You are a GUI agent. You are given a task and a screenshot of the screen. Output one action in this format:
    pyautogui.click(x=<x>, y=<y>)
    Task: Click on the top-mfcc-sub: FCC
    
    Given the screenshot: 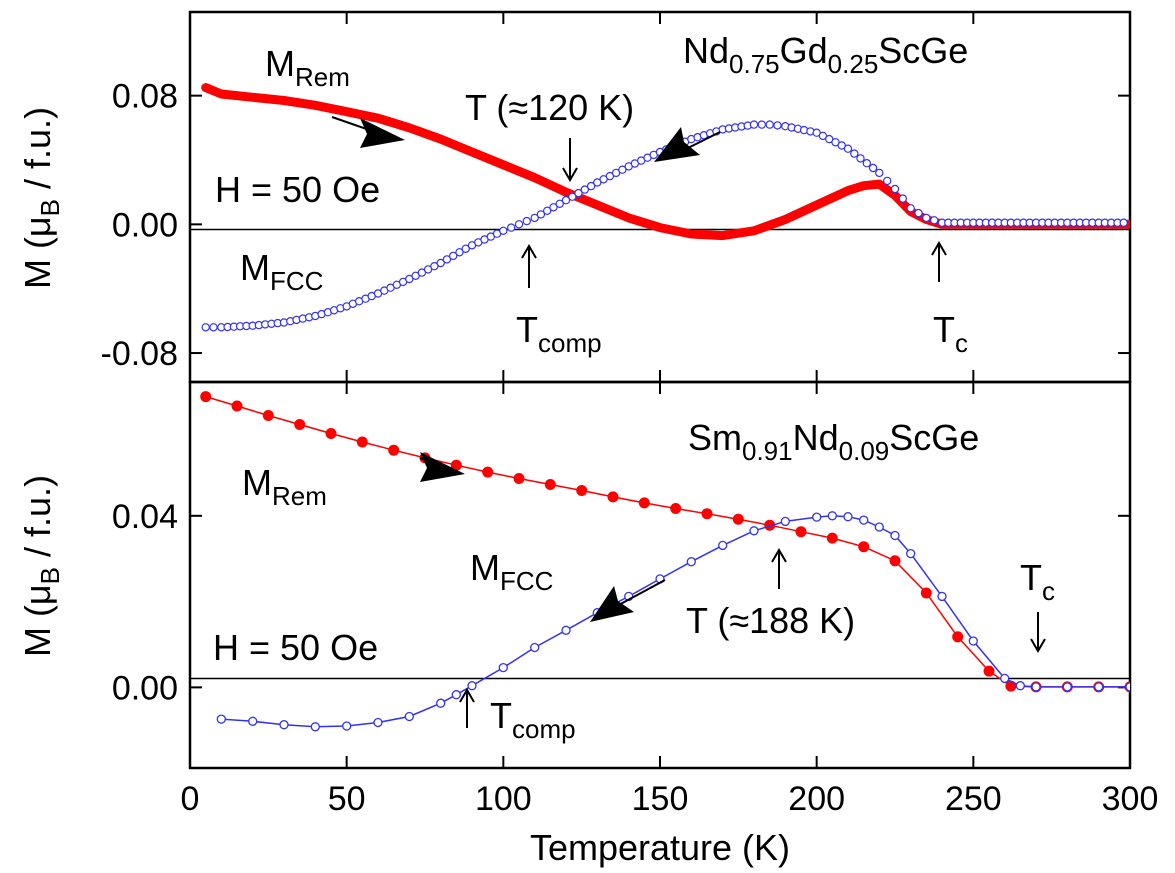 What is the action you would take?
    pyautogui.click(x=296, y=281)
    